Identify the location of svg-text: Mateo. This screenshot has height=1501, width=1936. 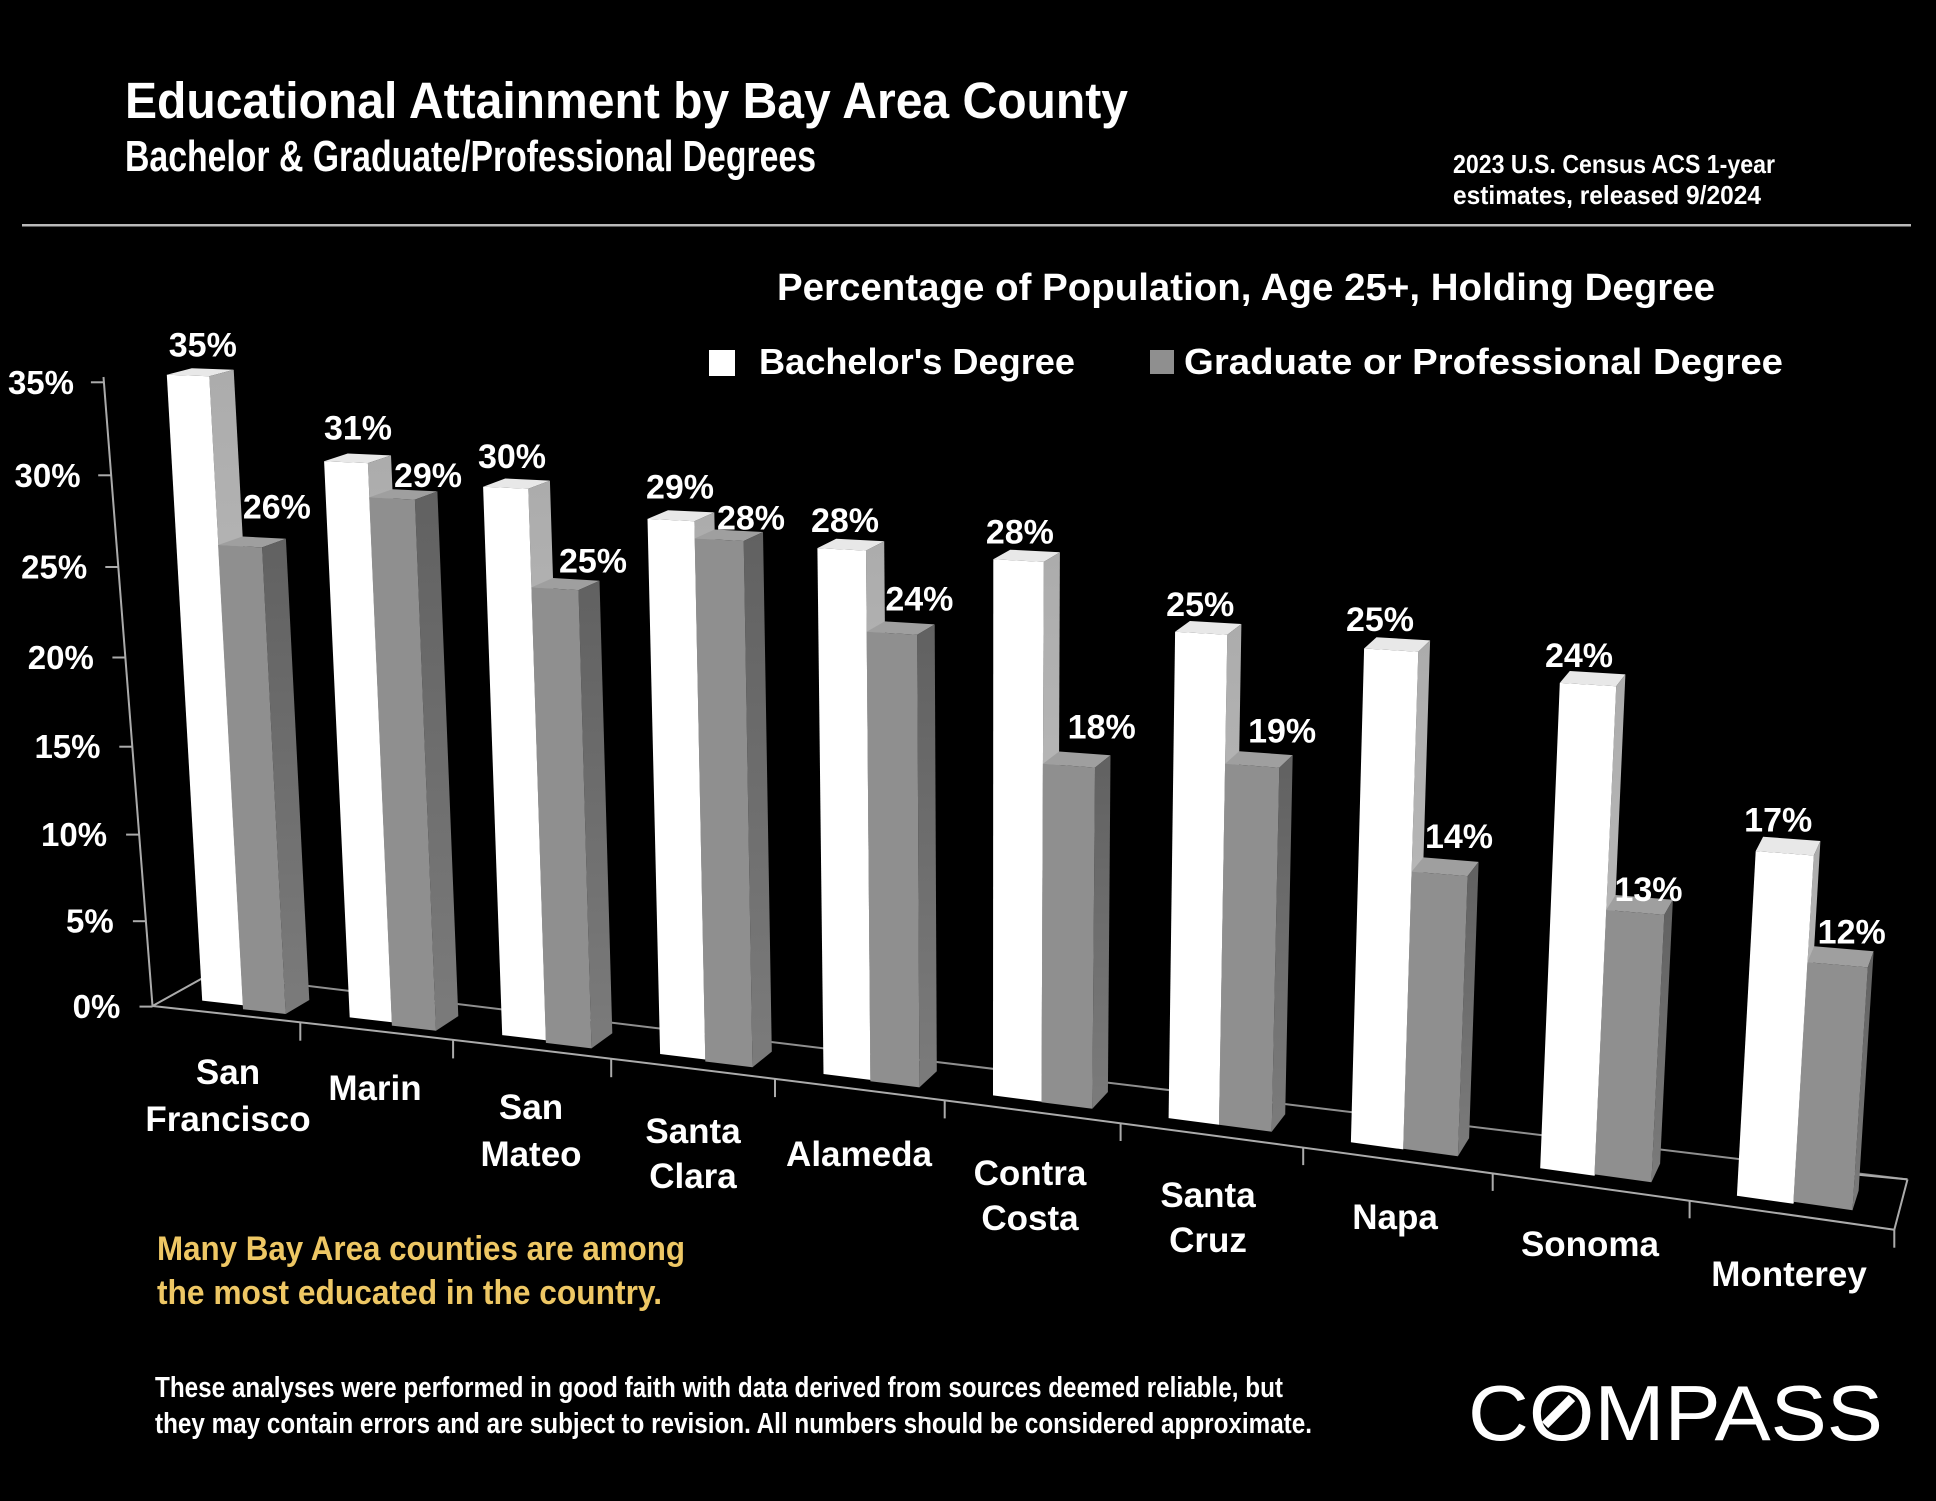
(530, 1154).